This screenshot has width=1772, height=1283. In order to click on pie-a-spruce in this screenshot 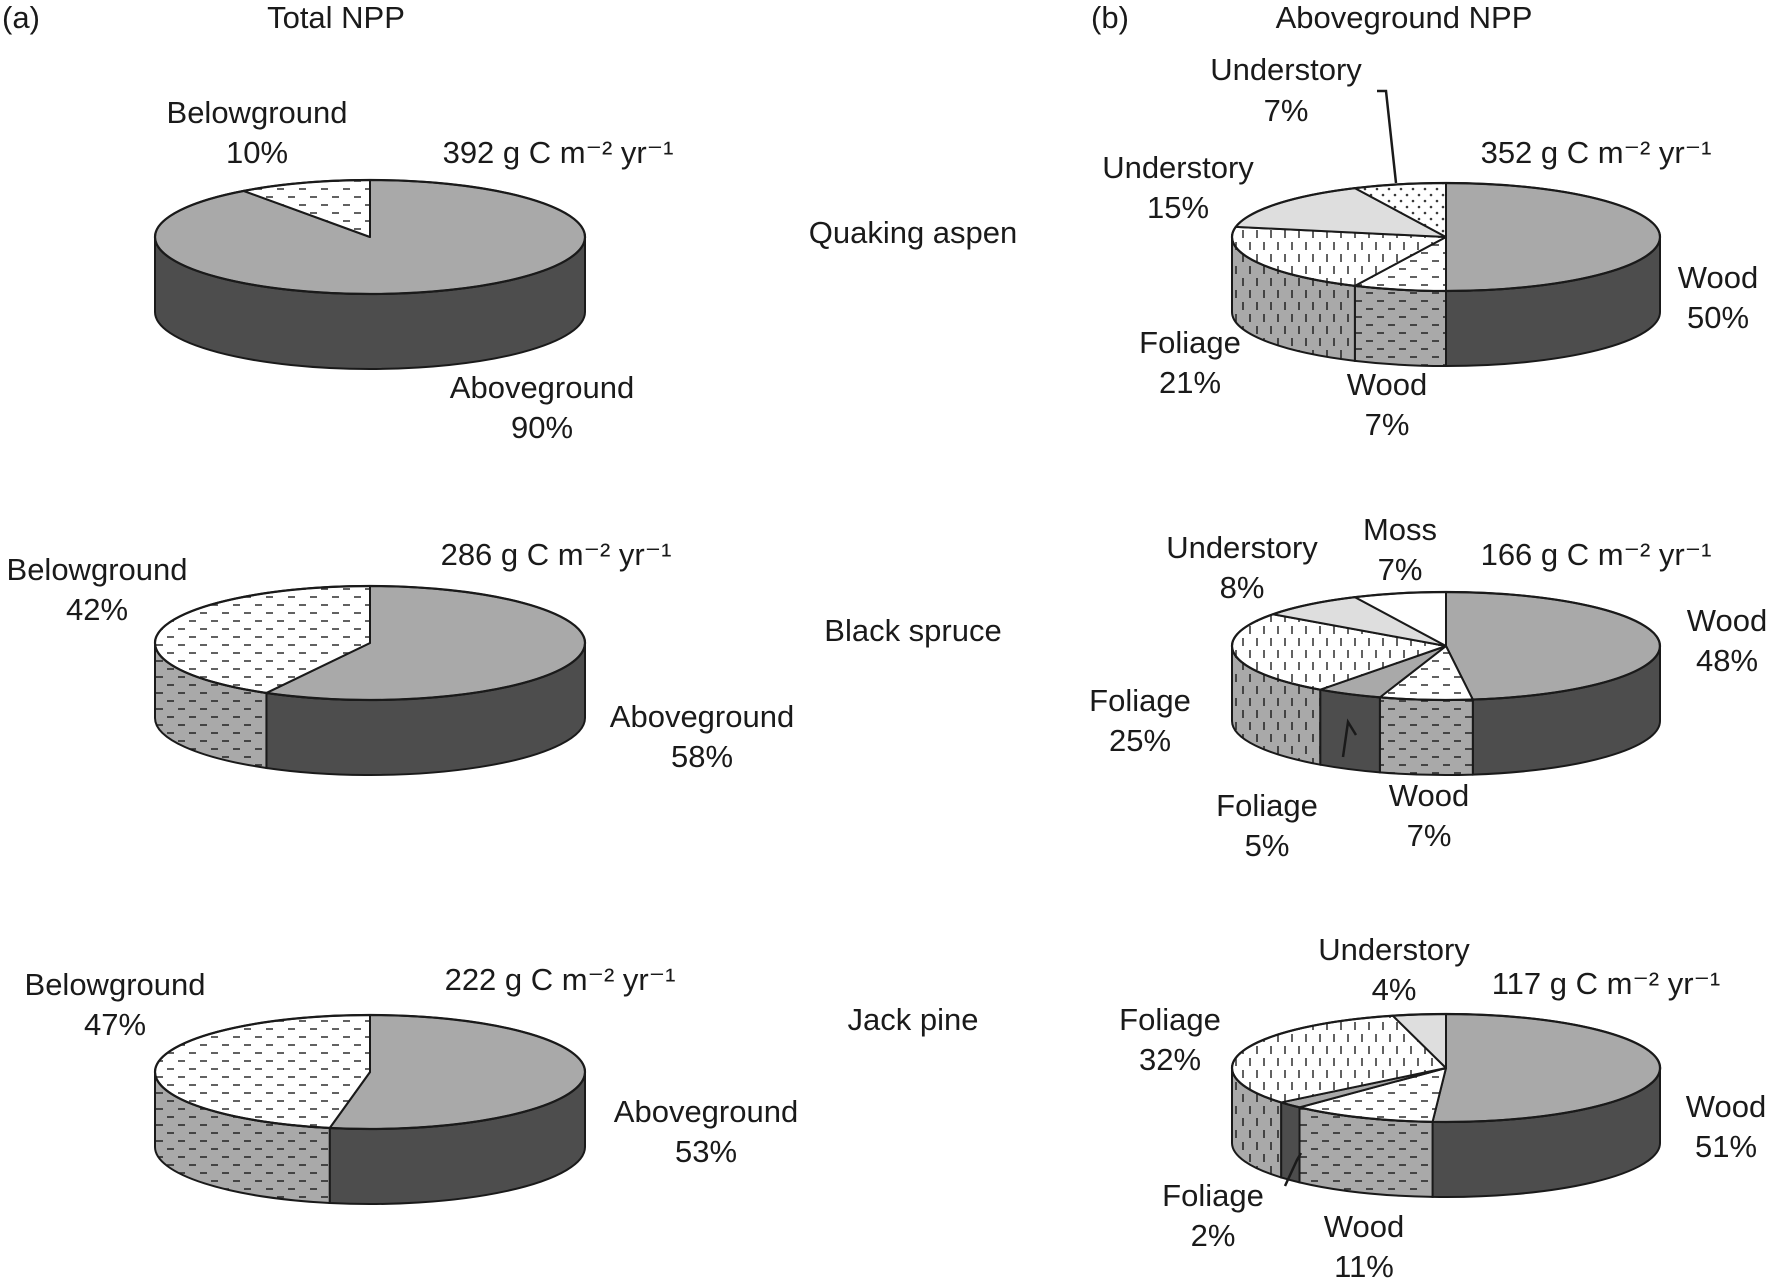, I will do `click(370, 680)`.